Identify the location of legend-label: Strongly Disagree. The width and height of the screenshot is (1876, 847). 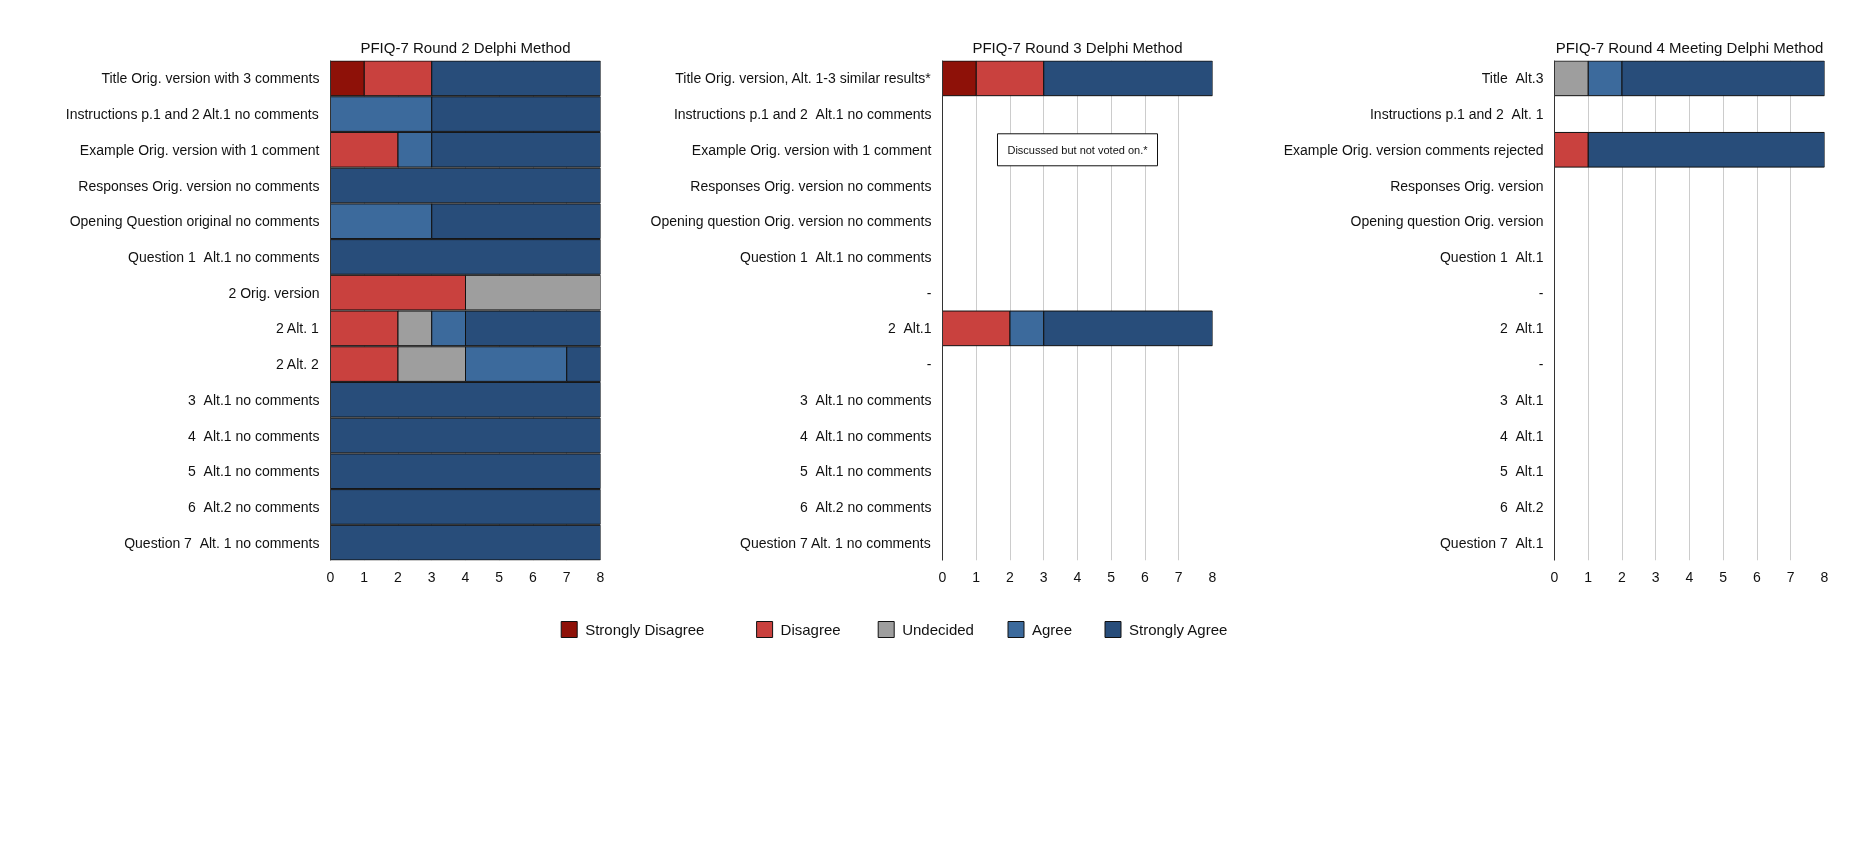
(645, 629).